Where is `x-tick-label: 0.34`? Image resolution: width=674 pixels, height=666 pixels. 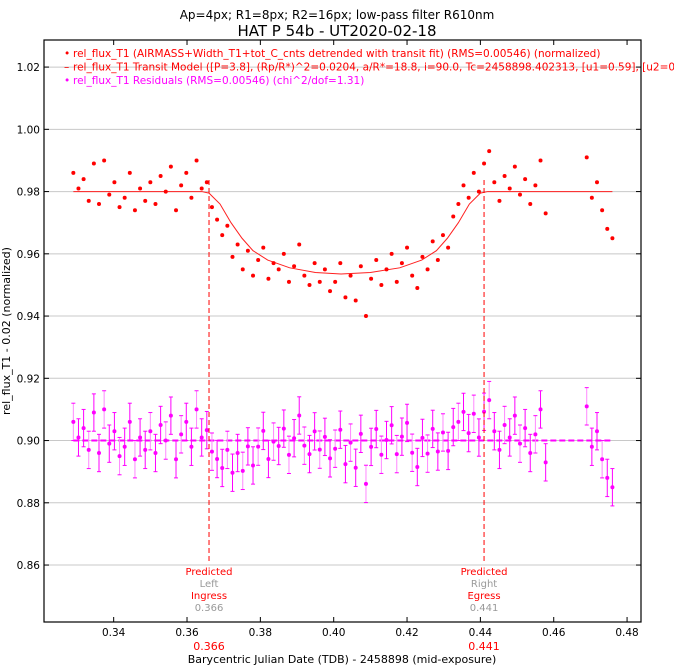 x-tick-label: 0.34 is located at coordinates (114, 633).